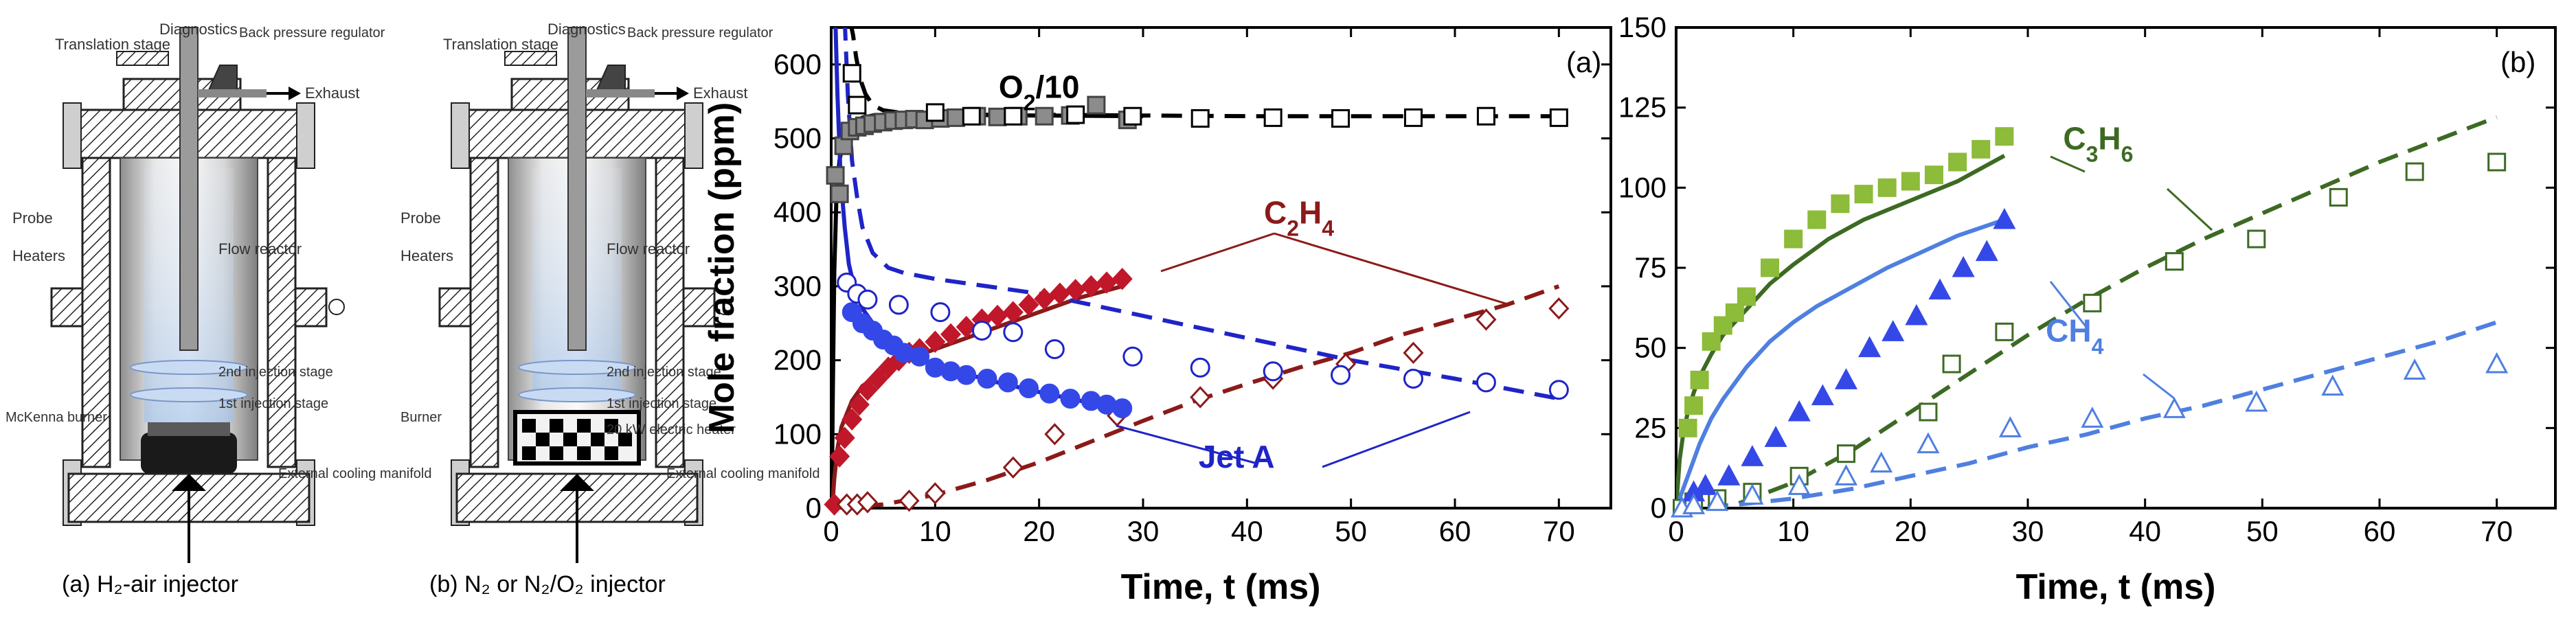 This screenshot has height=618, width=2576. Describe the element at coordinates (2028, 531) in the screenshot. I see `x-tick-label: 30` at that location.